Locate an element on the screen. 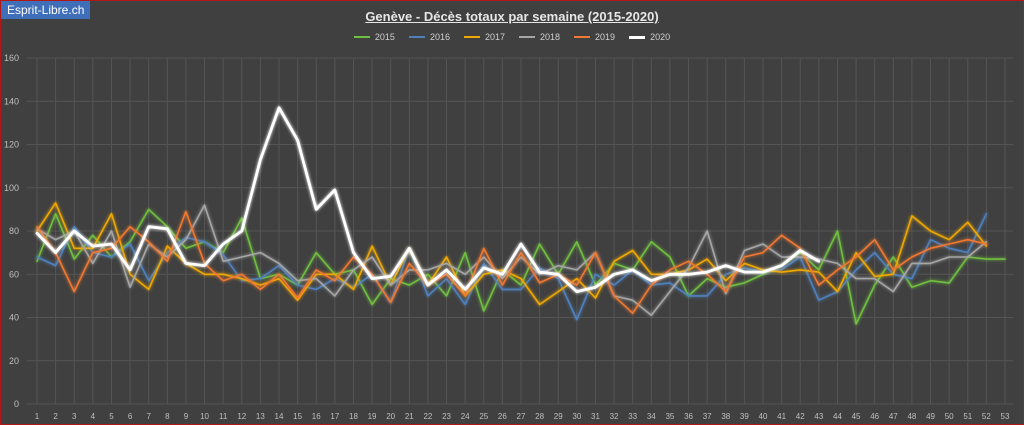  x-tick-label: 26 is located at coordinates (502, 416).